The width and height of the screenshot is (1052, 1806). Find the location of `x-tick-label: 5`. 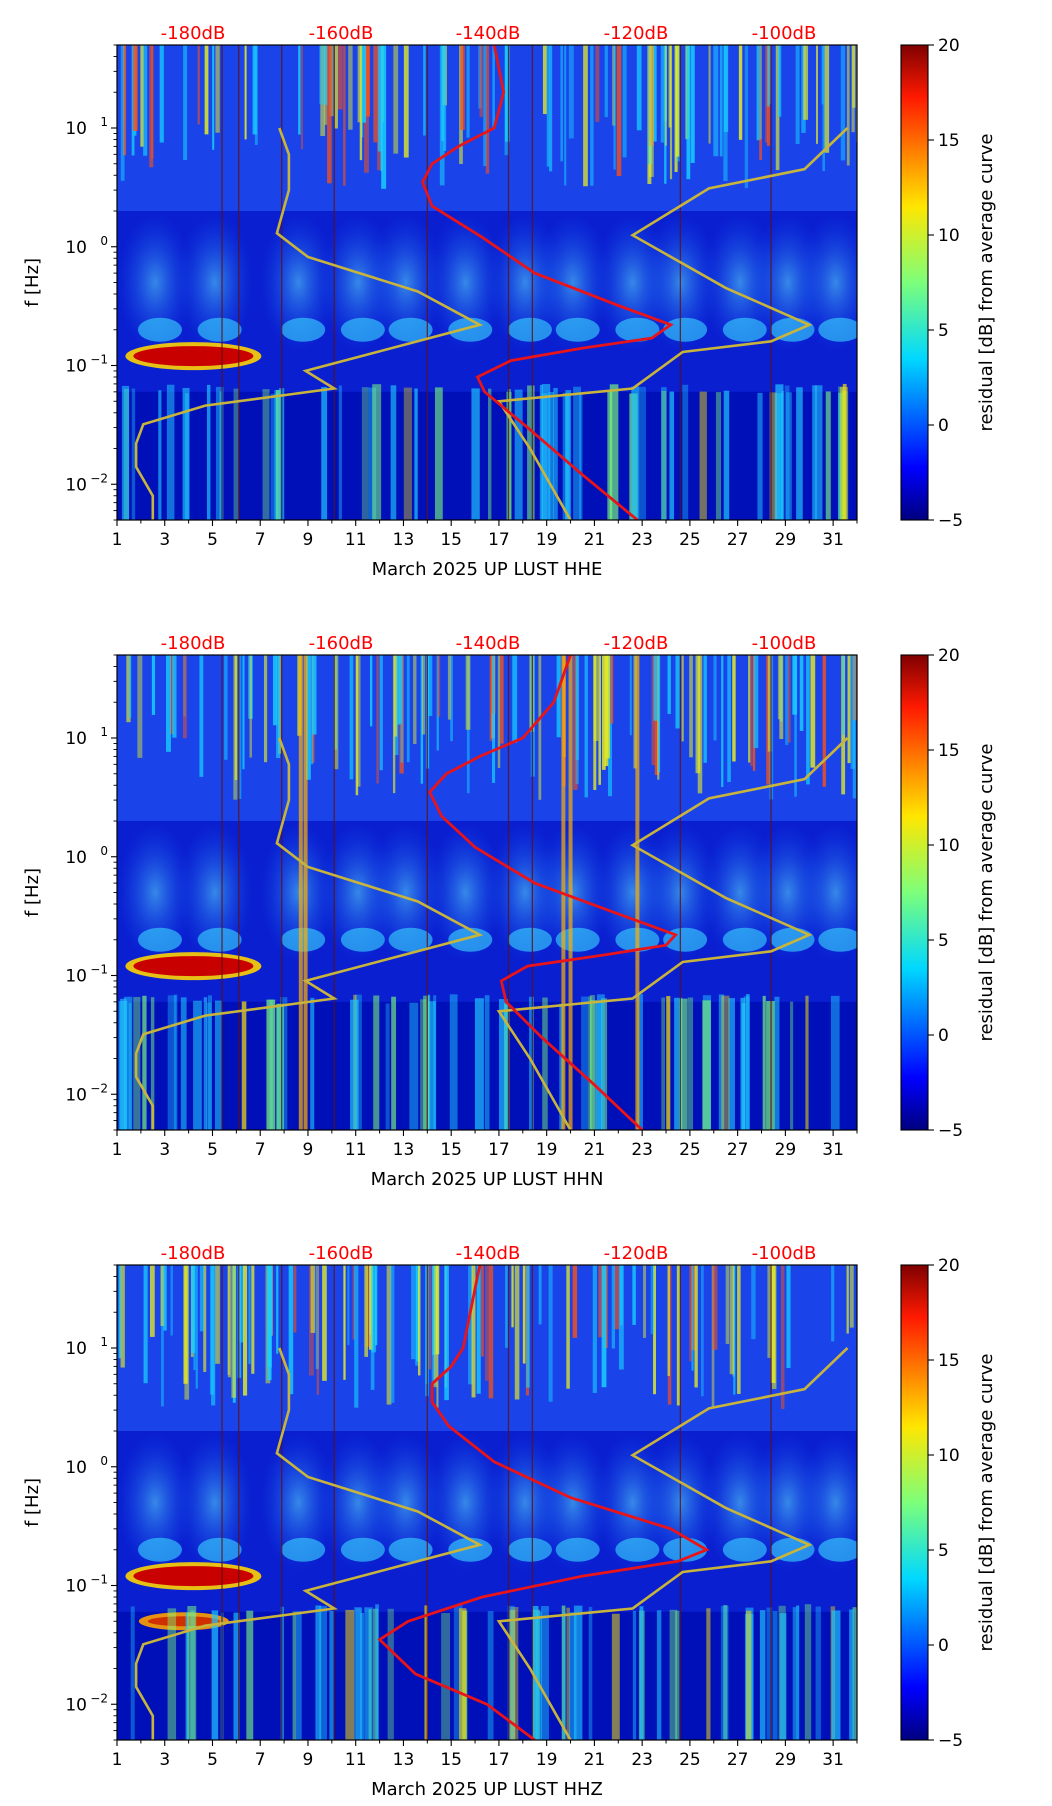

x-tick-label: 5 is located at coordinates (212, 1150).